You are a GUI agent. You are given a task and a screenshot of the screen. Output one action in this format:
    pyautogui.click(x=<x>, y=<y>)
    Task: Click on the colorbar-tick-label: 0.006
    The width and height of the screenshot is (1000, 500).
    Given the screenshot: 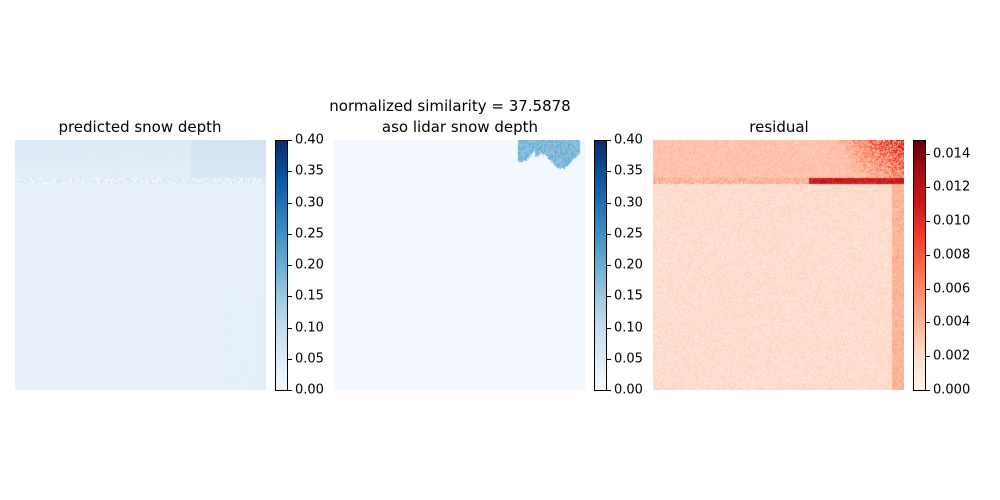 What is the action you would take?
    pyautogui.click(x=952, y=289)
    